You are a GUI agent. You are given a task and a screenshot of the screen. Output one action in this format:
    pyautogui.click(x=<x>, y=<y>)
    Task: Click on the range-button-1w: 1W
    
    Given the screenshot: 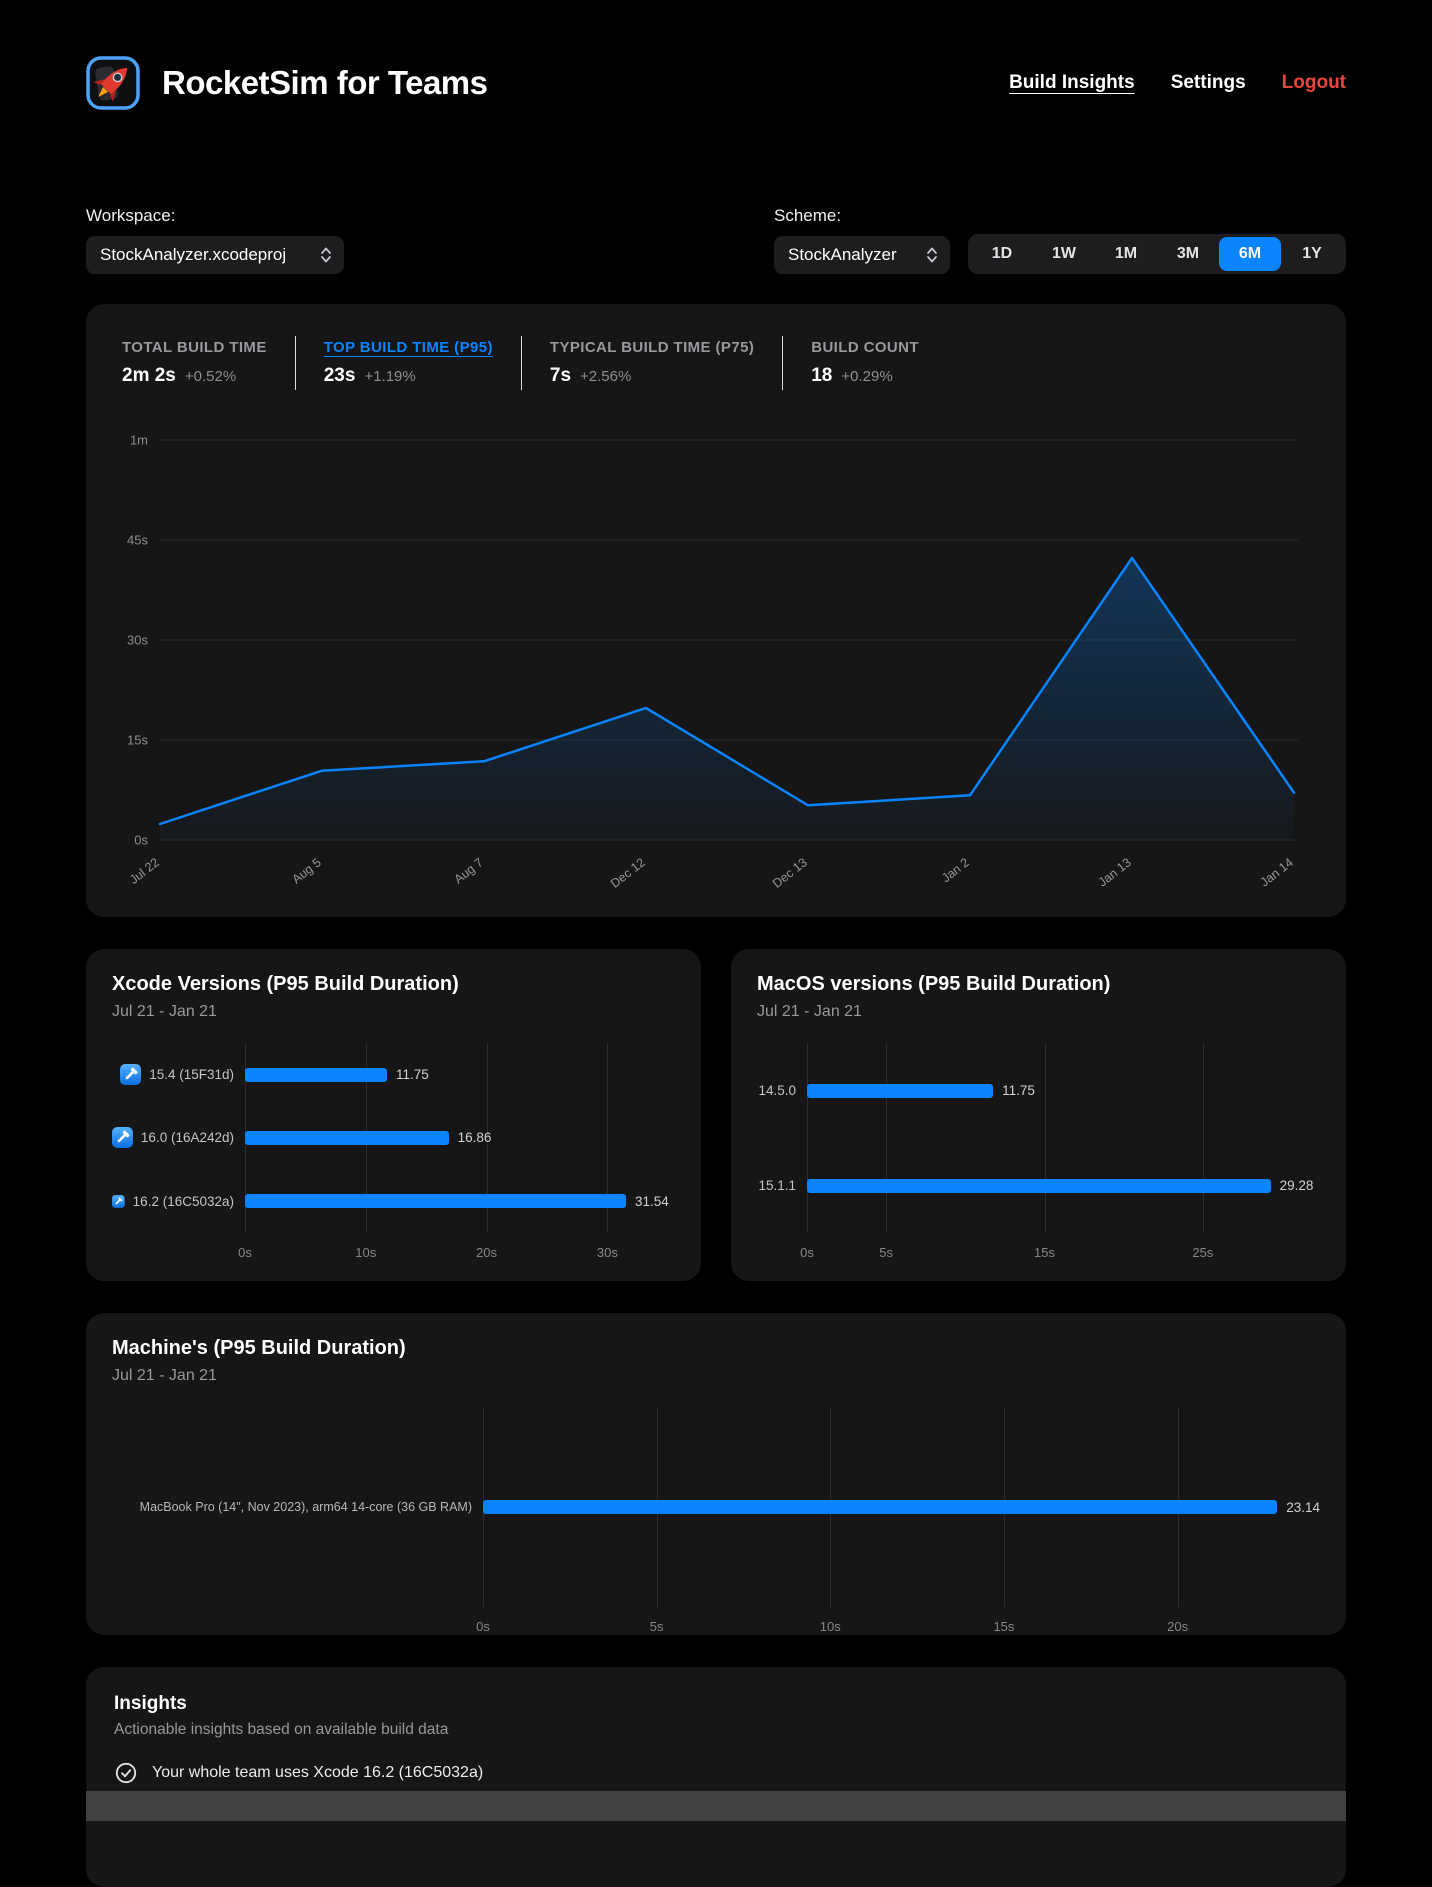 What is the action you would take?
    pyautogui.click(x=1064, y=254)
    